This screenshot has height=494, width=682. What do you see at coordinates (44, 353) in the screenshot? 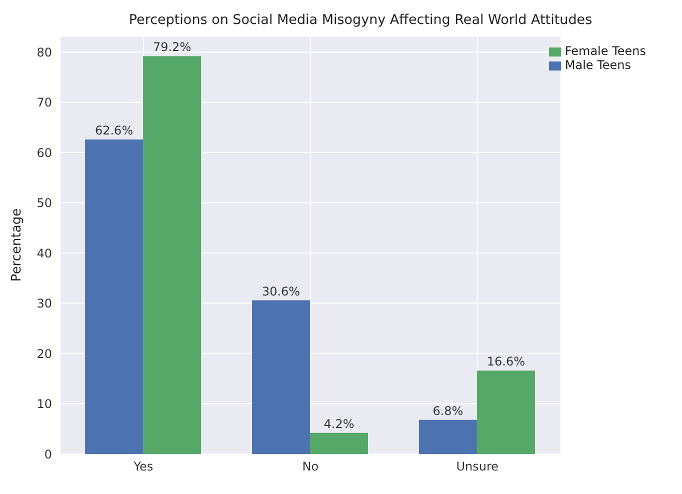
I see `y-tick-label: 20` at bounding box center [44, 353].